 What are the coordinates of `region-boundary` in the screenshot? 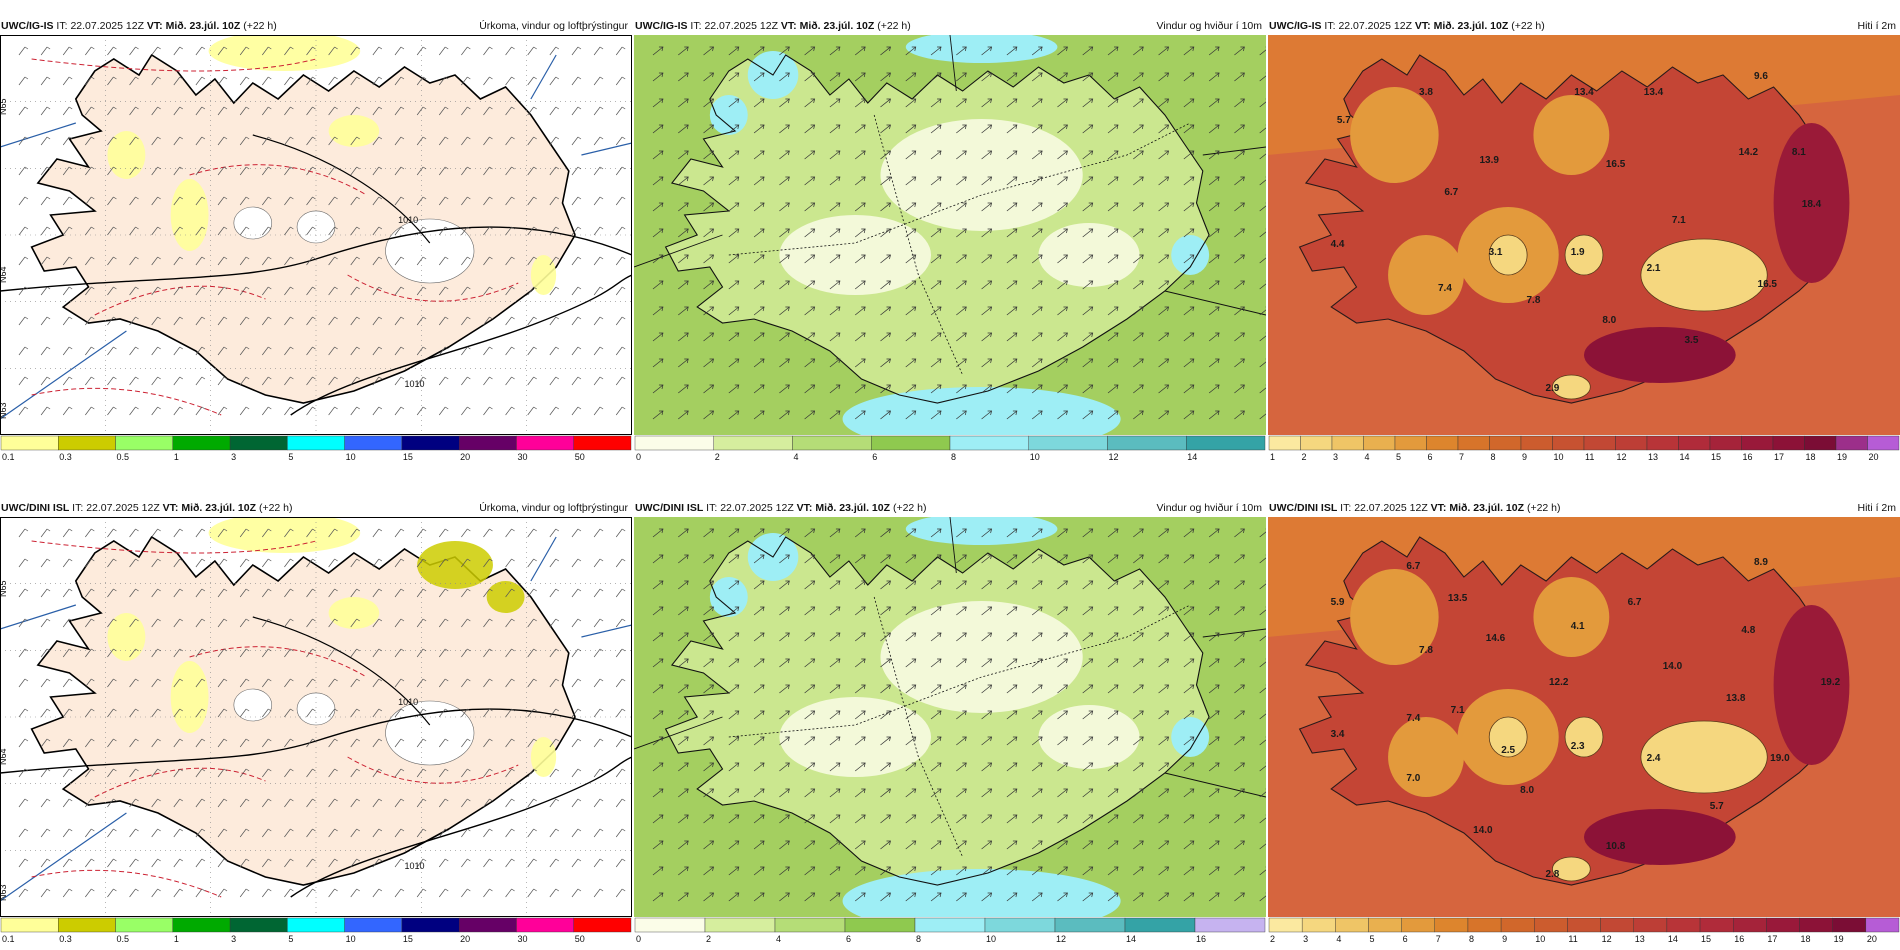 It's located at (959, 671).